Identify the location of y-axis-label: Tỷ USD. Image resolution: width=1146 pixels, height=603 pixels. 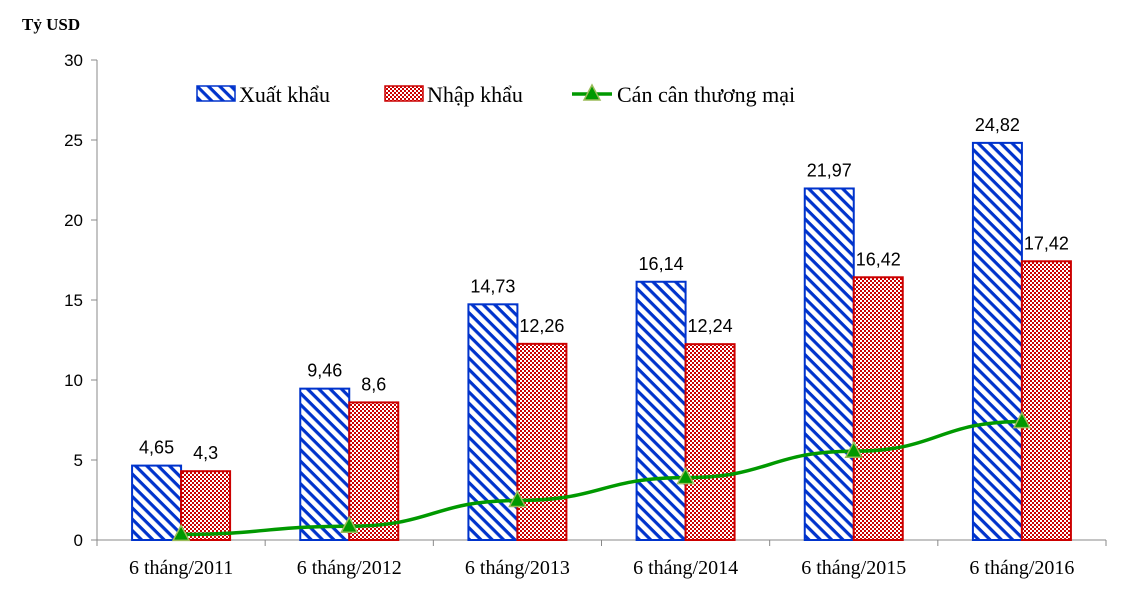
(51, 24).